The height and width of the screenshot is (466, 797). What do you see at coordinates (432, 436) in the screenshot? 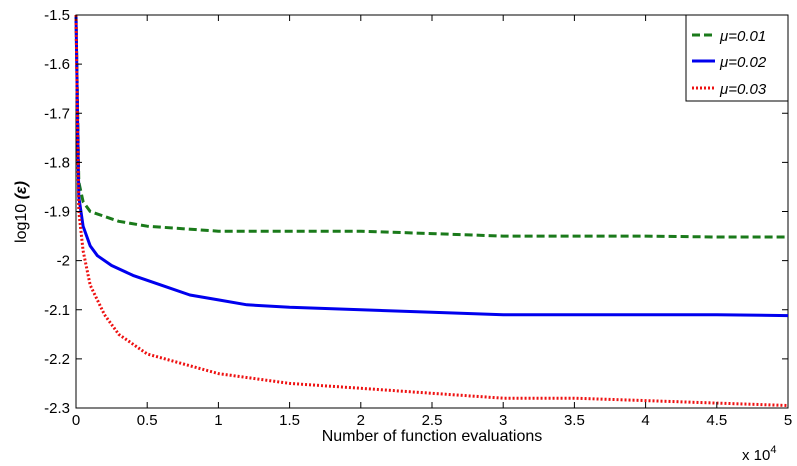
I see `x-axis-label: Number of function evaluations` at bounding box center [432, 436].